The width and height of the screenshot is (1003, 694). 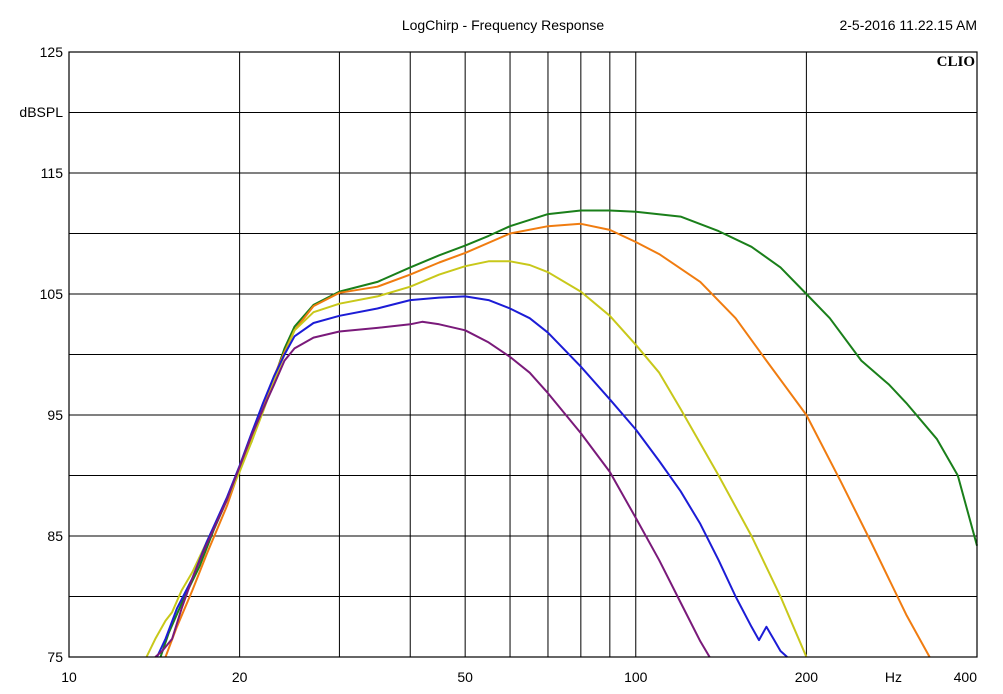 What do you see at coordinates (69, 677) in the screenshot?
I see `x-tick-label: 10` at bounding box center [69, 677].